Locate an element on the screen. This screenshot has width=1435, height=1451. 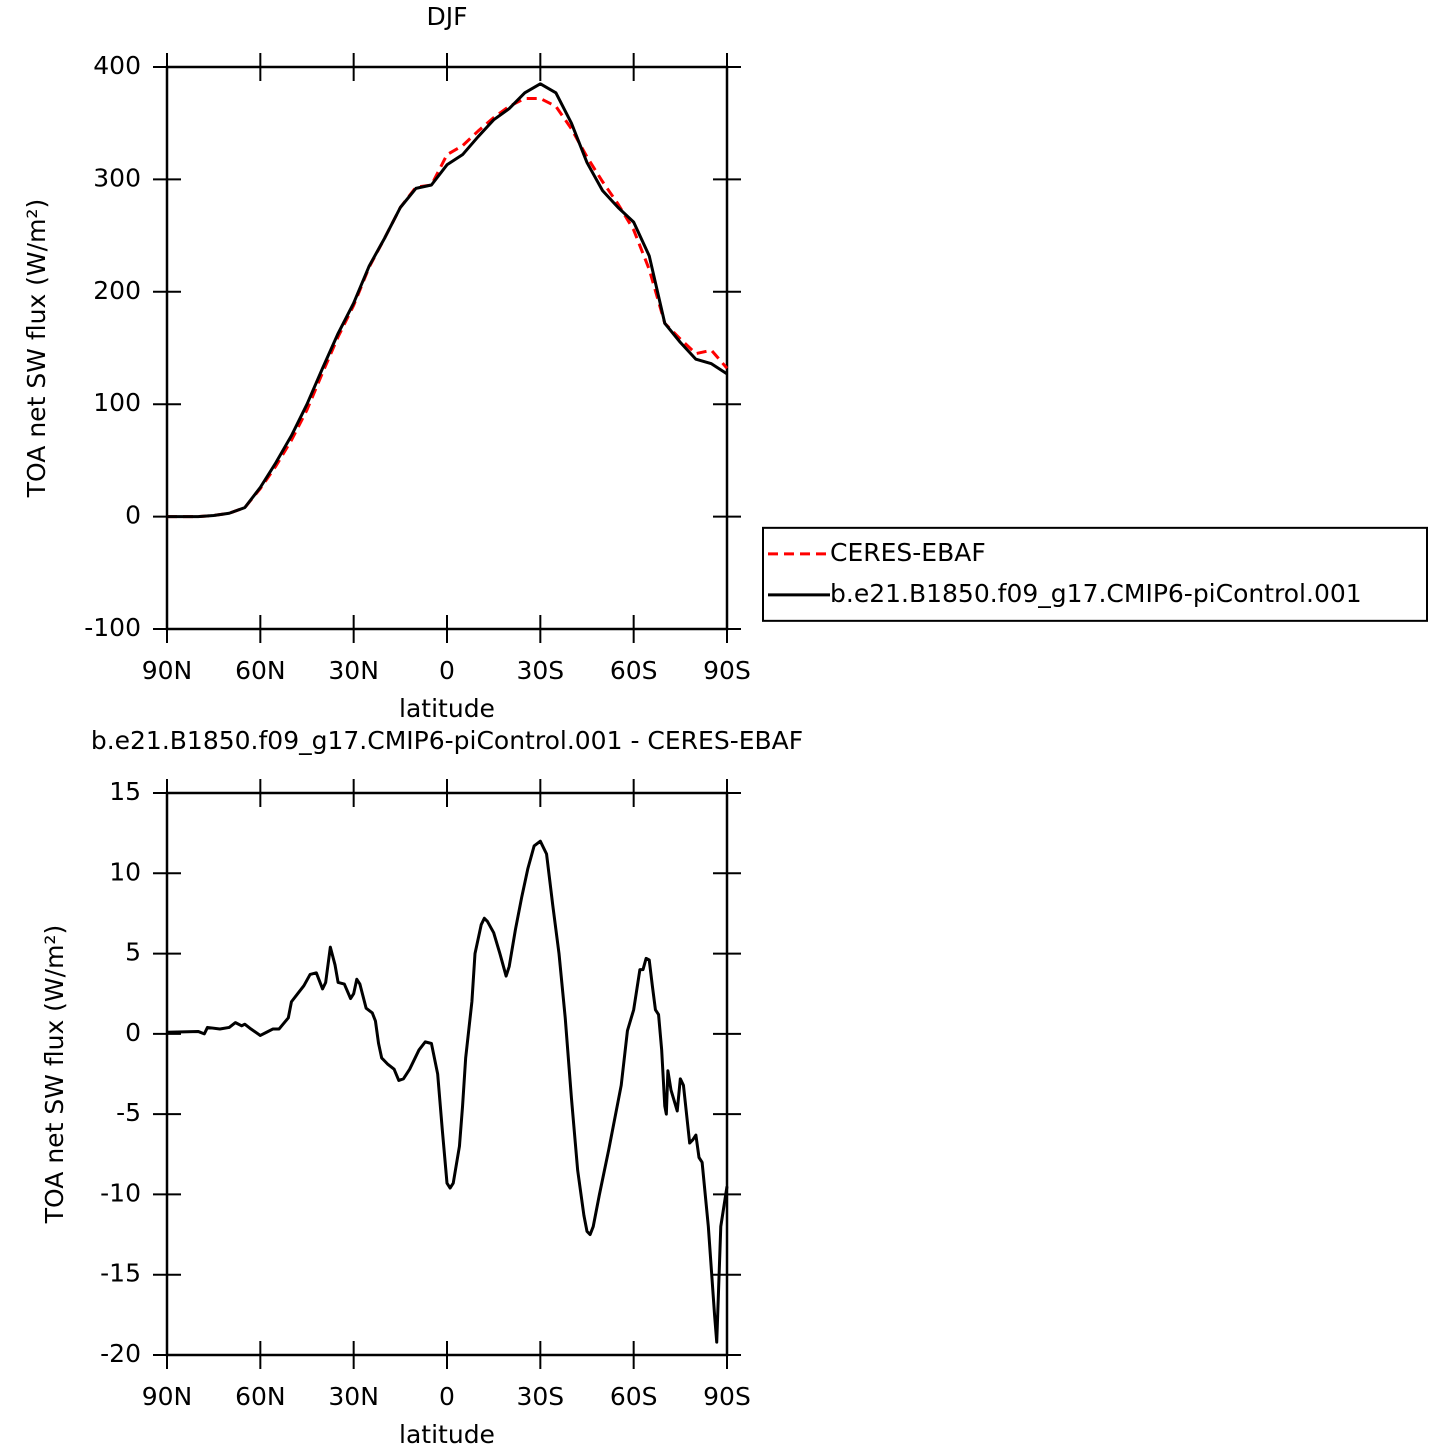
y-tick-label: 300 is located at coordinates (117, 177).